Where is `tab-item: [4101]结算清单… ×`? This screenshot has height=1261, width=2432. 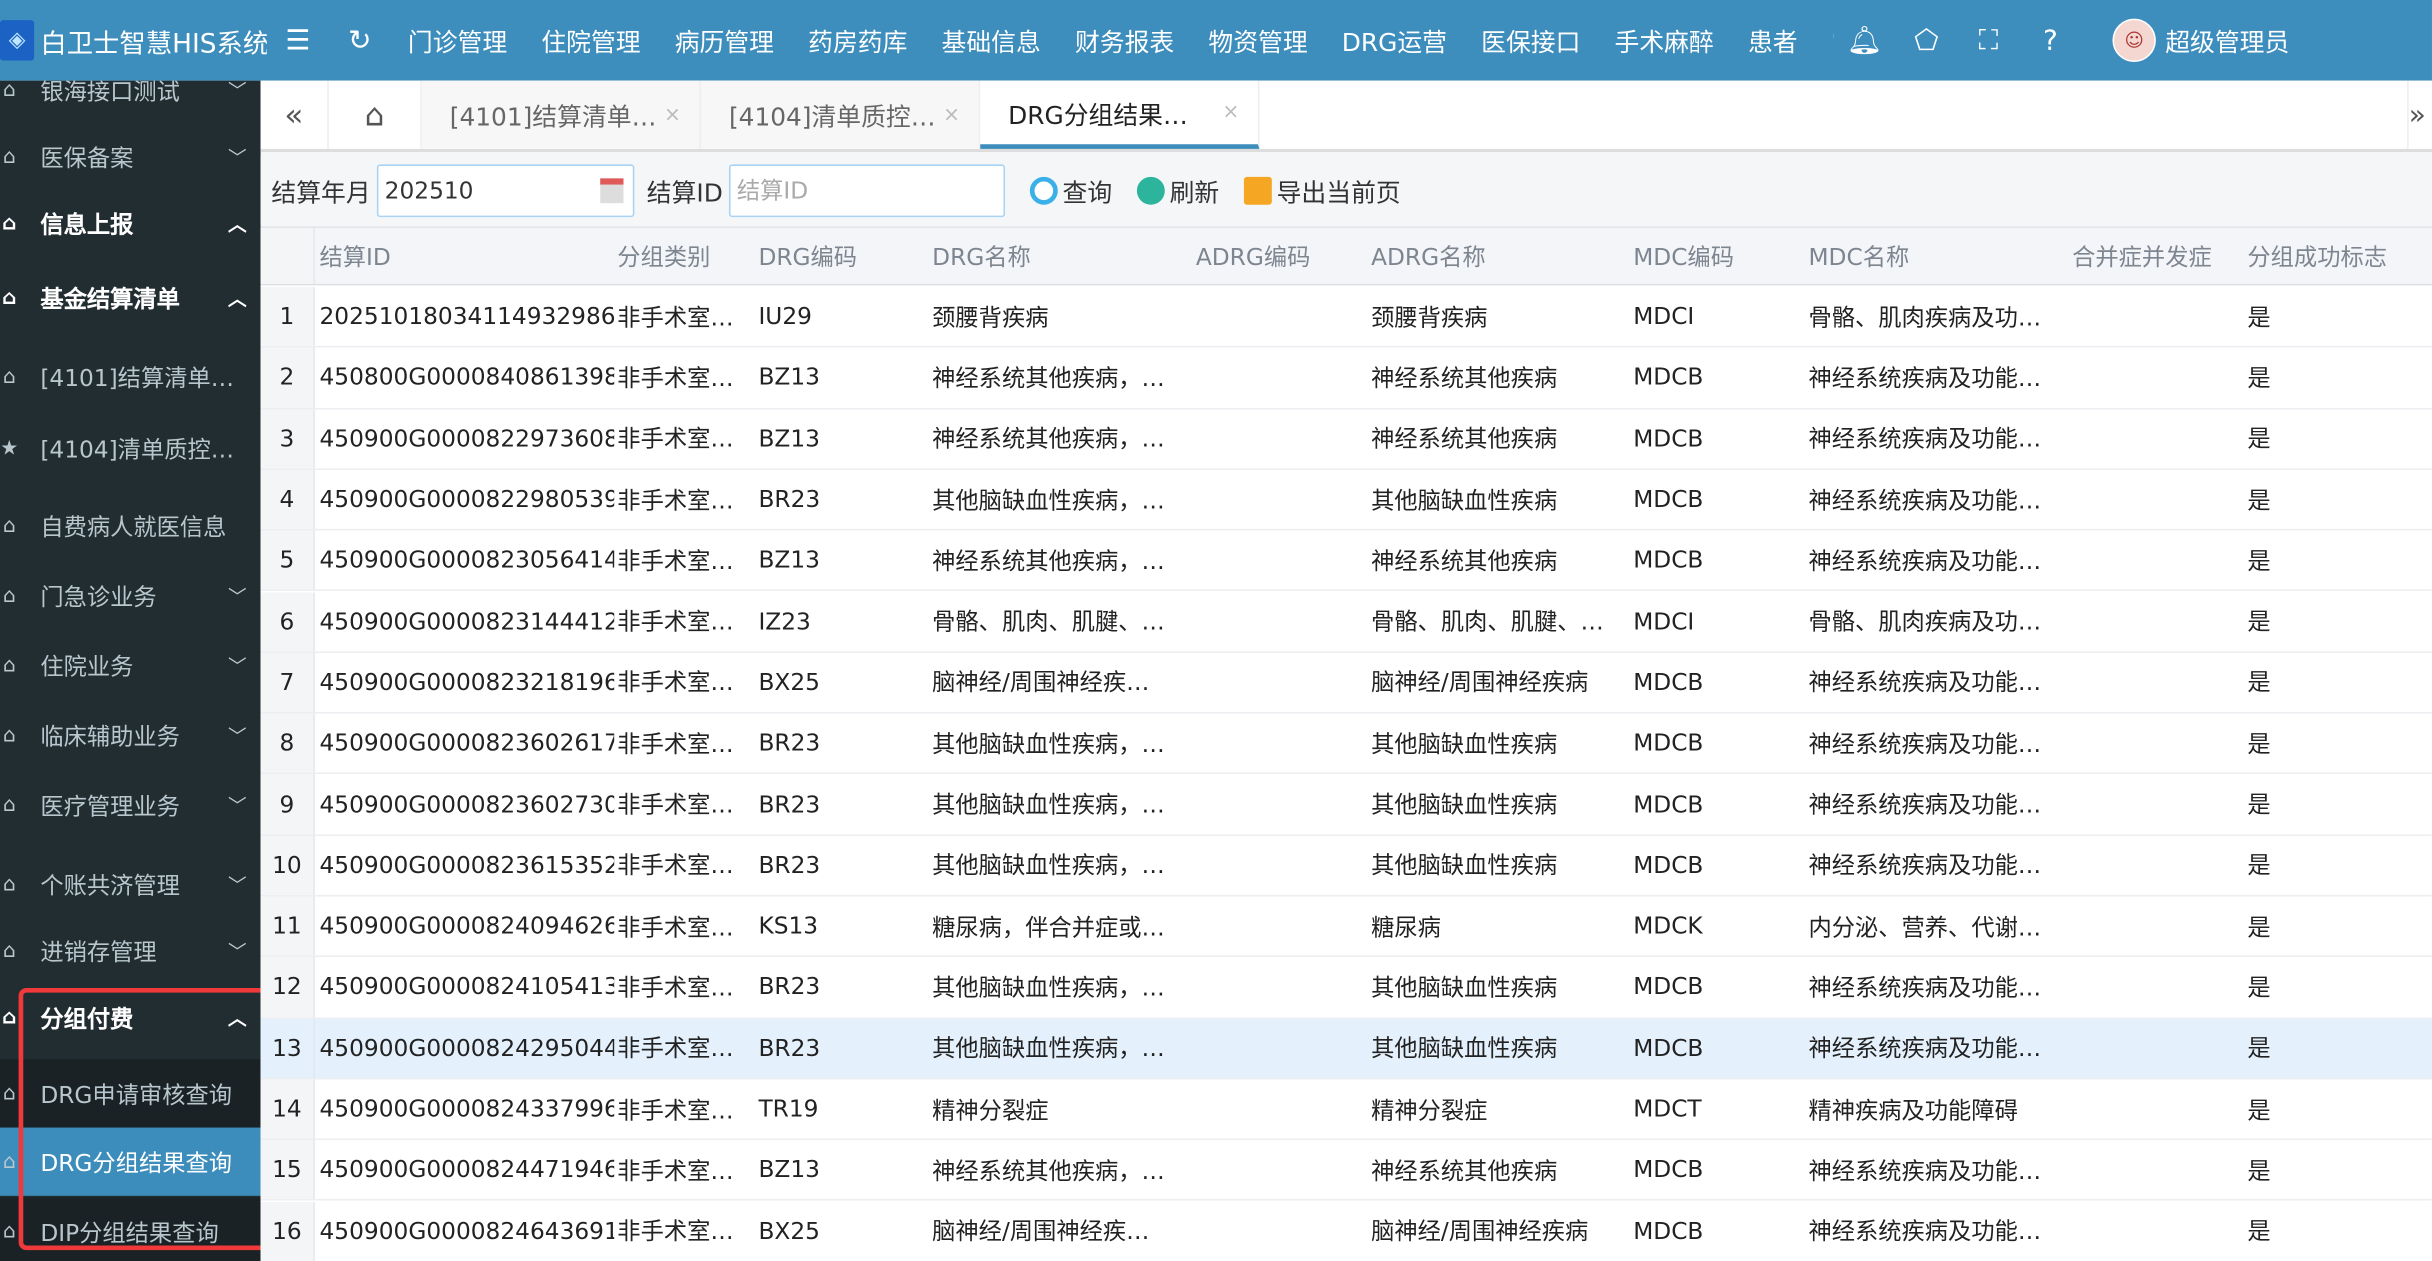
tab-item: [4101]结算清单… × is located at coordinates (561, 114).